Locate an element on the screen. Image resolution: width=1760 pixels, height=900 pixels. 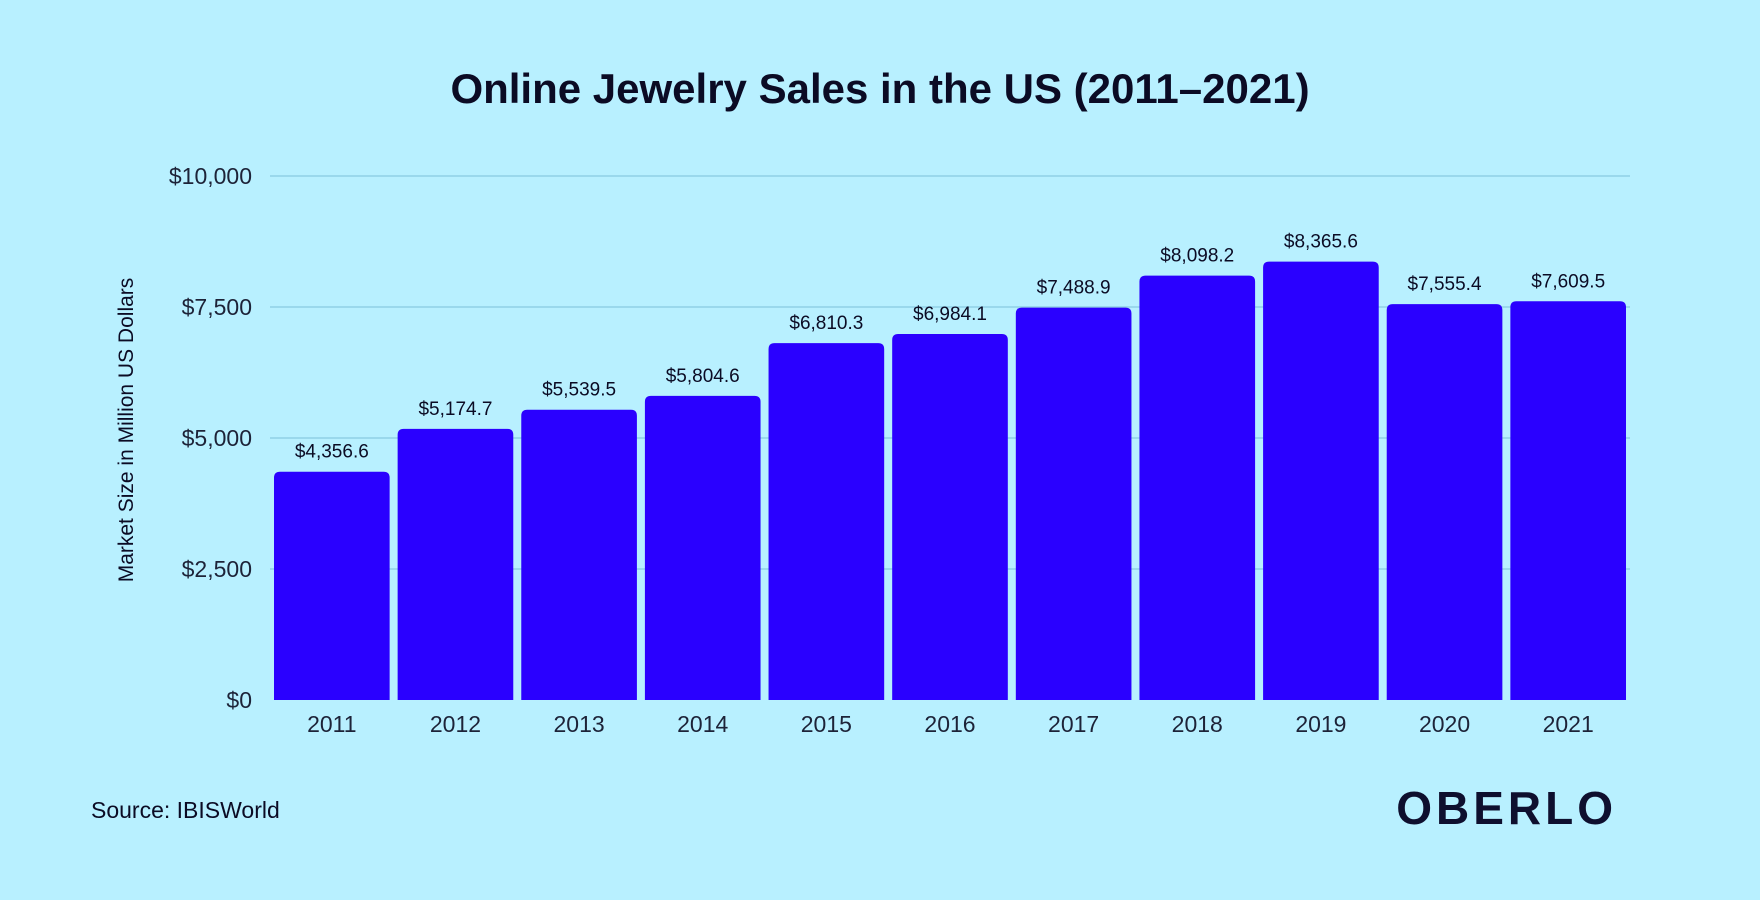
x-tick-label: 2019 is located at coordinates (1320, 724).